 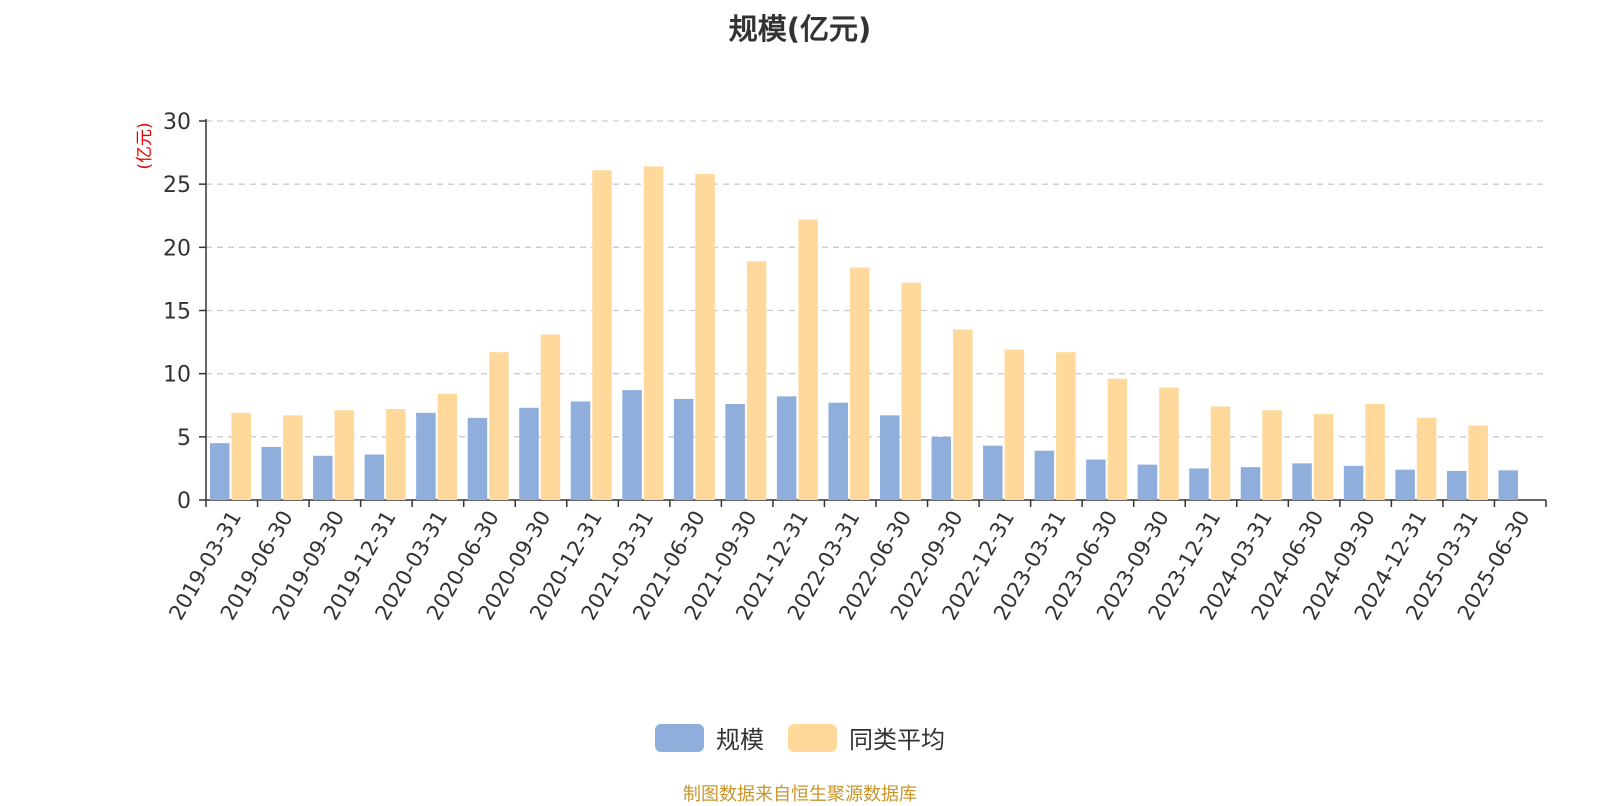 I want to click on legend-label-series-2: 同类平均, so click(x=897, y=740).